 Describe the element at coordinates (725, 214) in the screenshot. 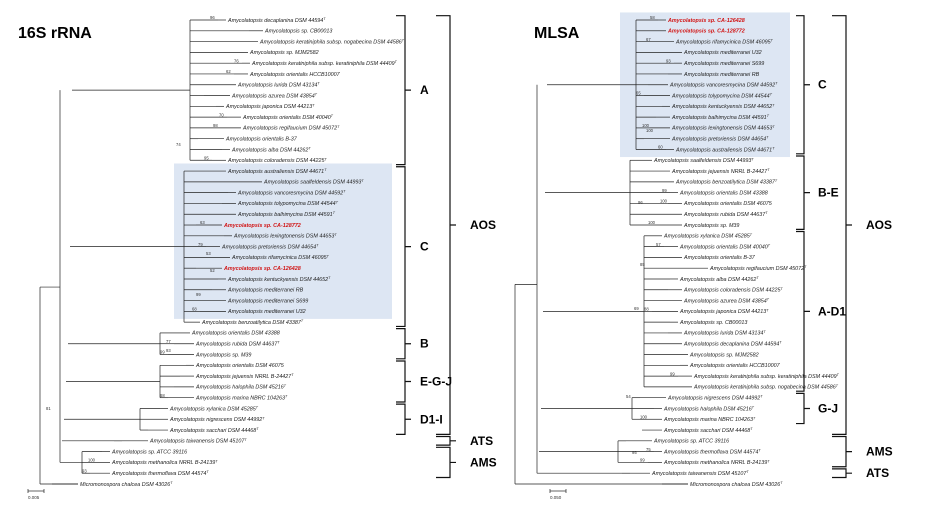

I see `strain-label: Amycolatopsis rubida DSM 44637T` at that location.